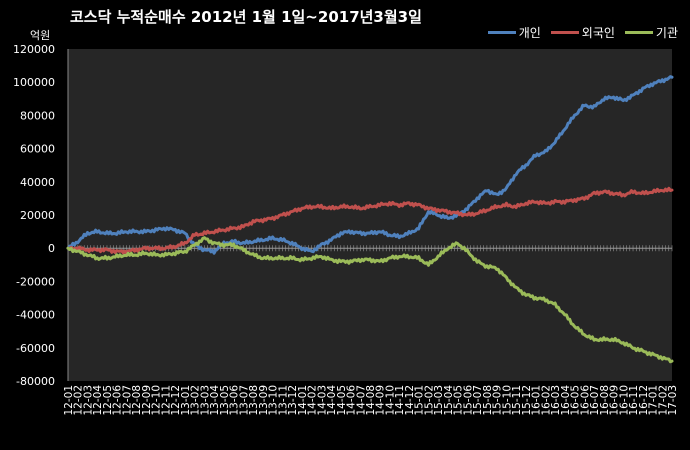 The height and width of the screenshot is (450, 690). Describe the element at coordinates (293, 400) in the screenshot. I see `x-tick-label: 13-12` at that location.